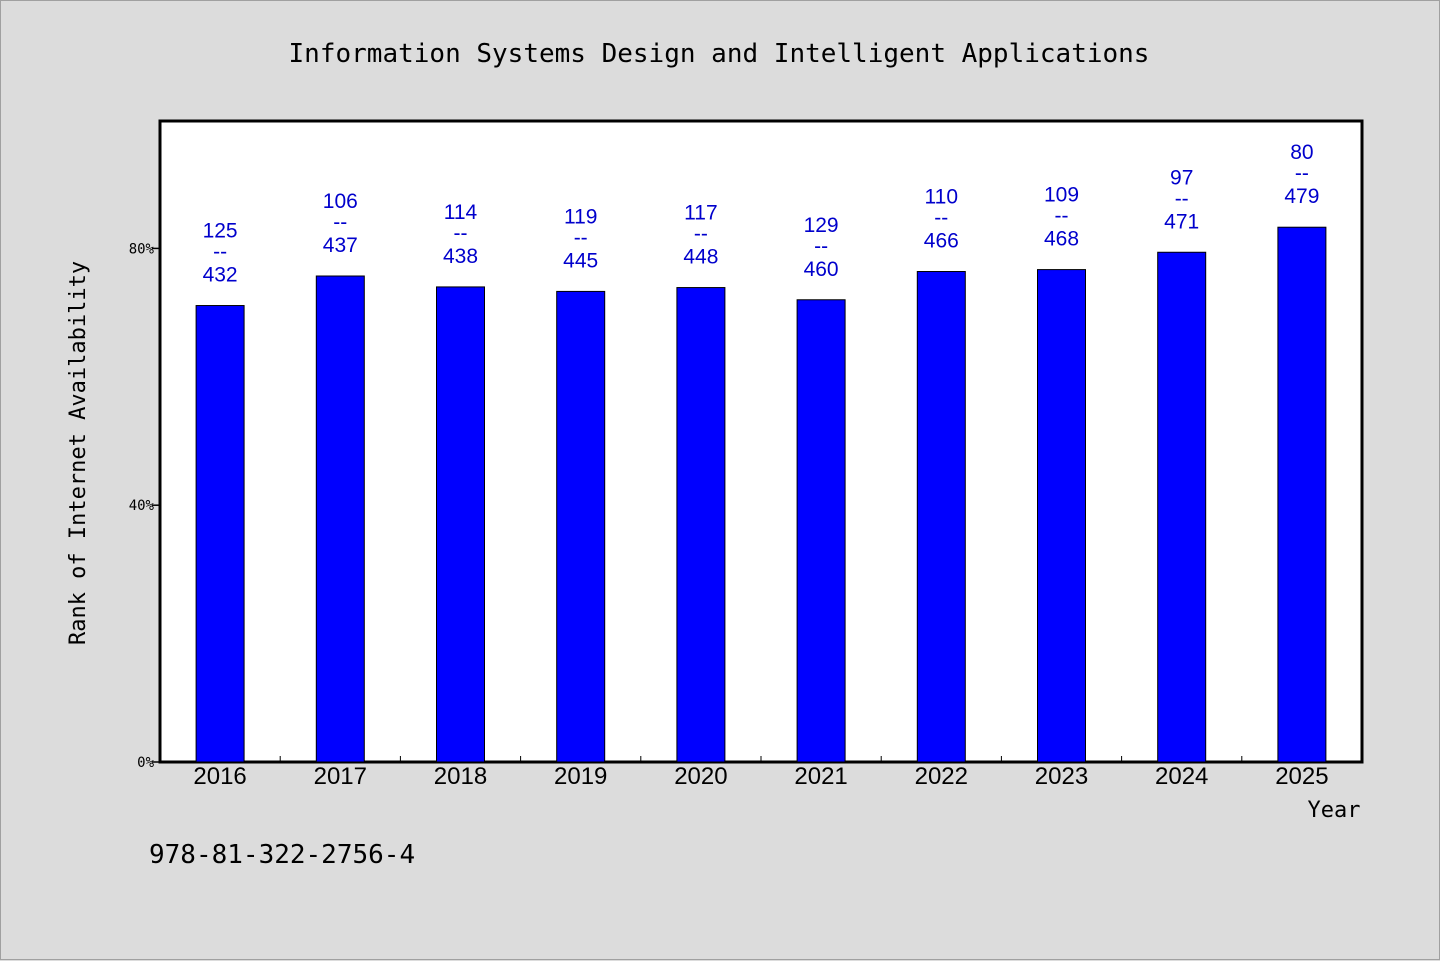 Image resolution: width=1440 pixels, height=961 pixels. I want to click on bar-label-denominator: 479, so click(1301, 196).